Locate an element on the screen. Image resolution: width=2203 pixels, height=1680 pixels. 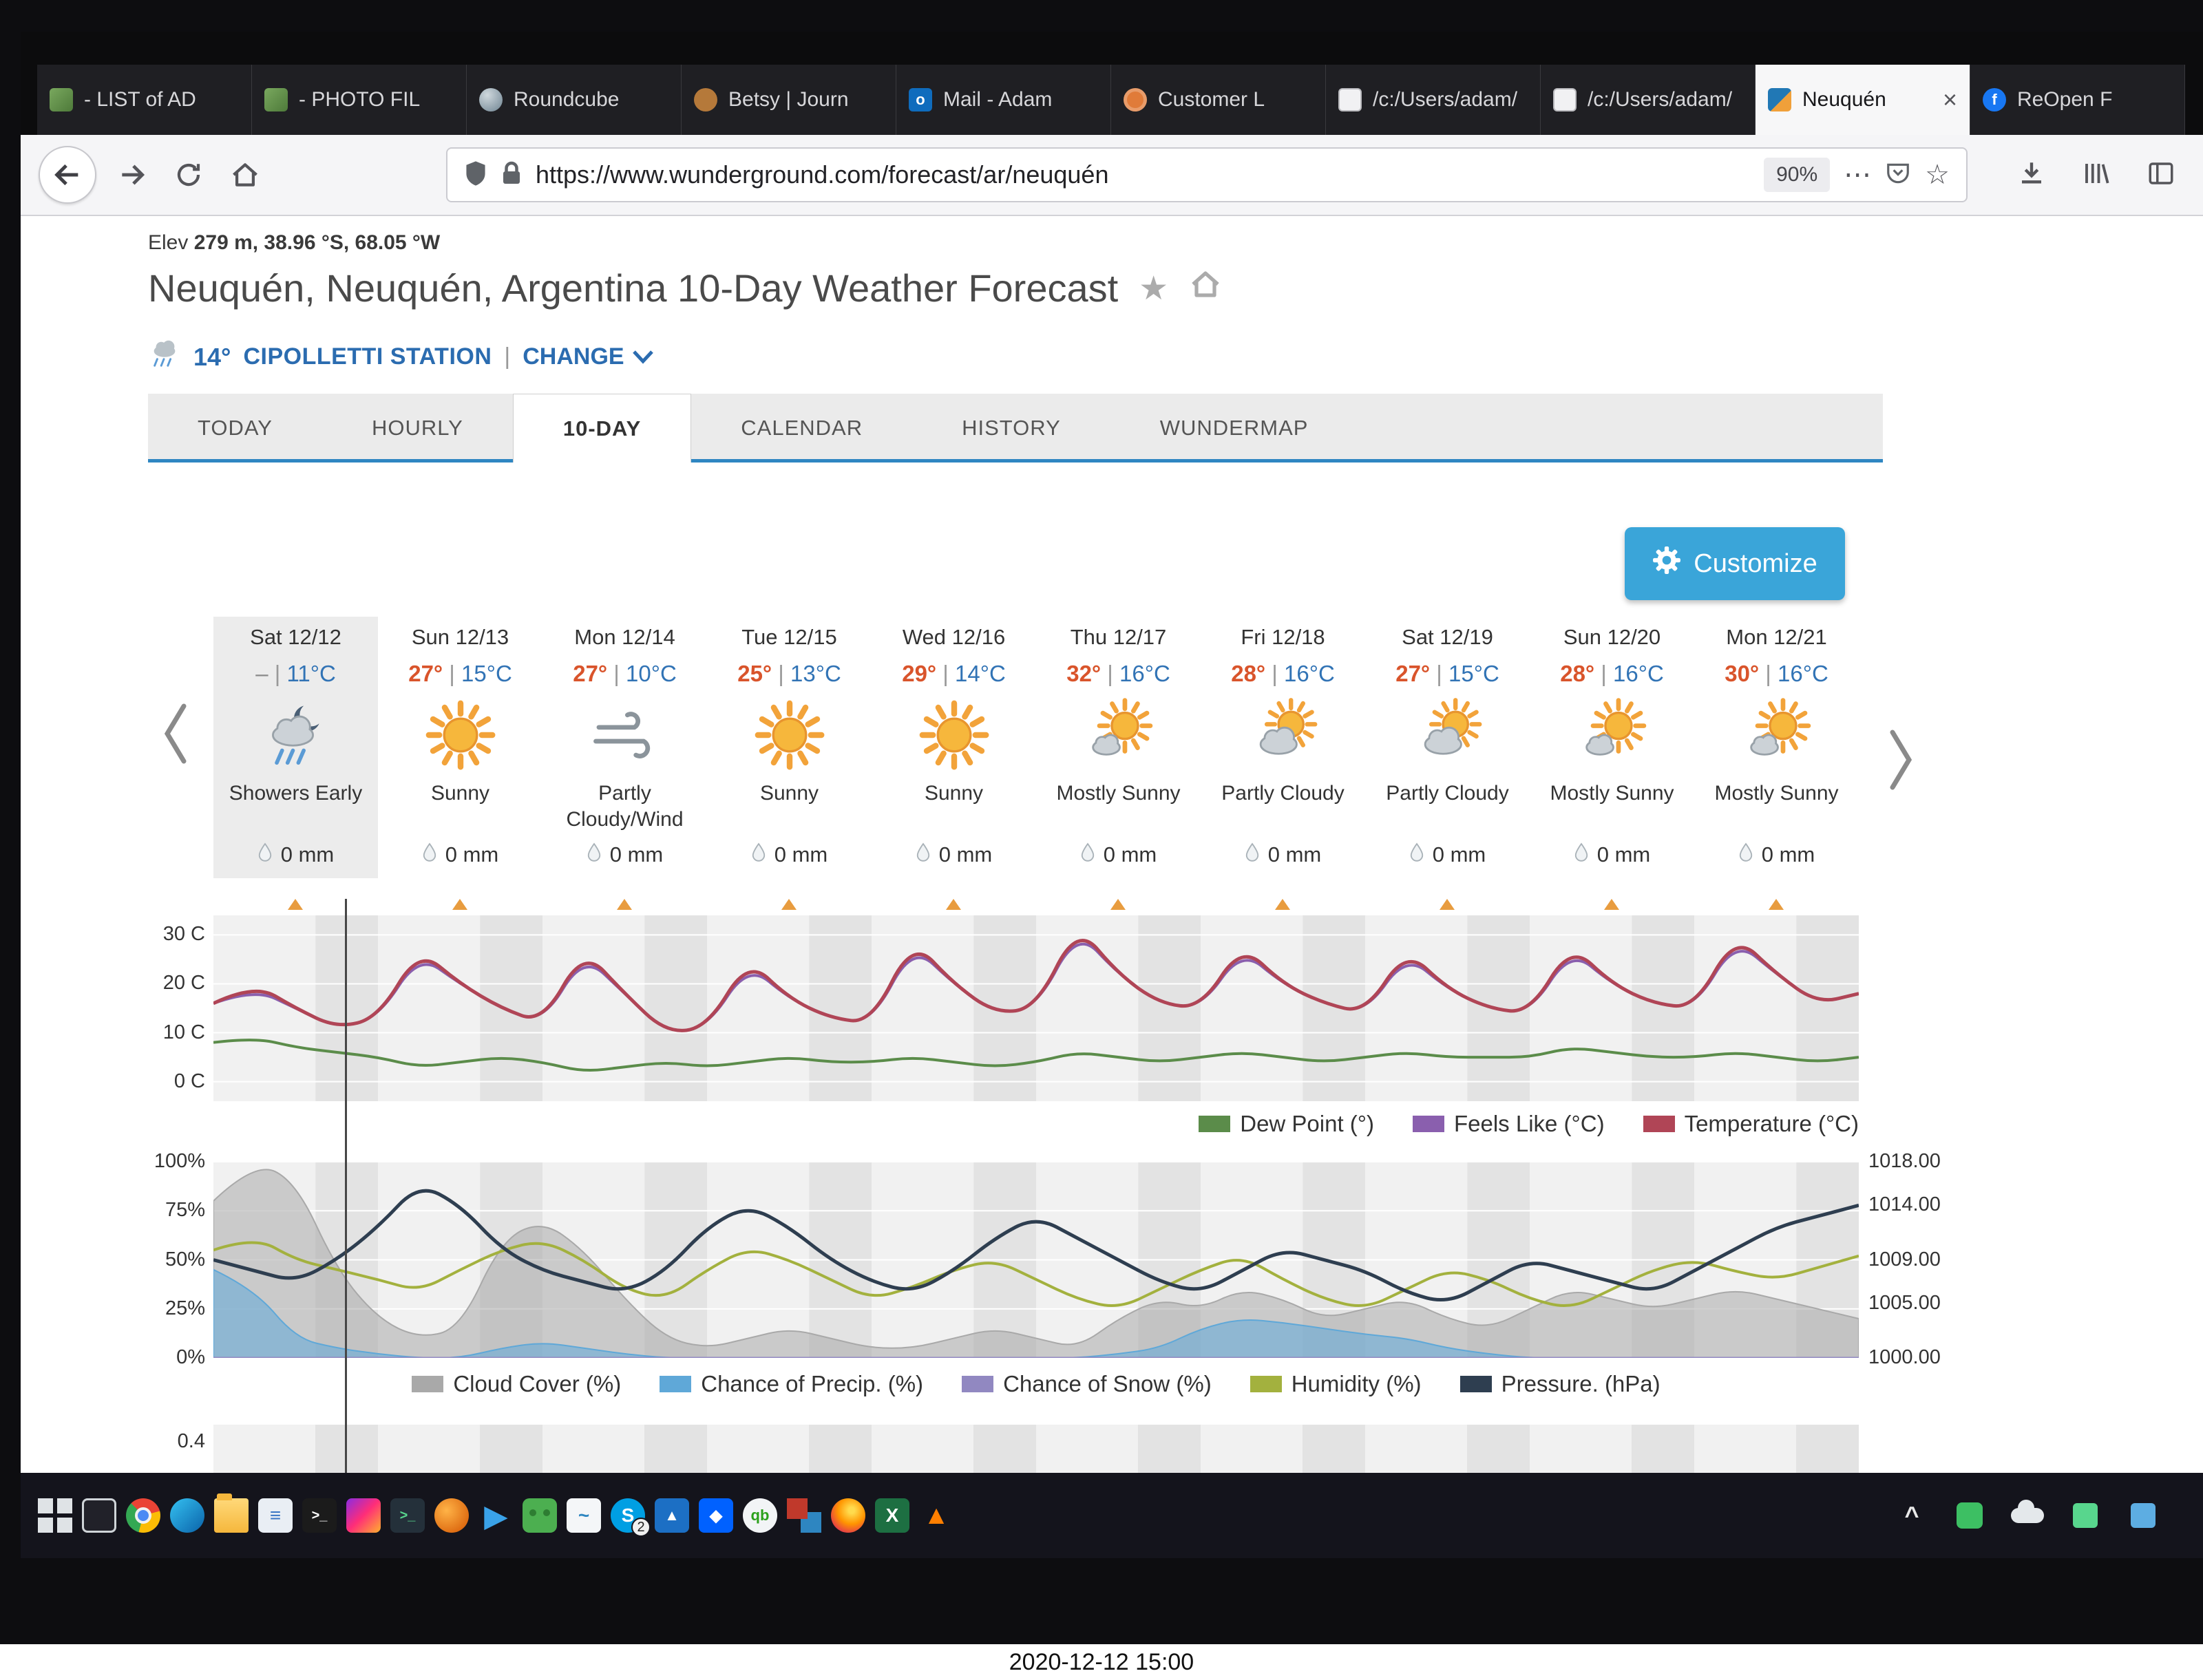
tab-close-icon: × is located at coordinates (1949, 99).